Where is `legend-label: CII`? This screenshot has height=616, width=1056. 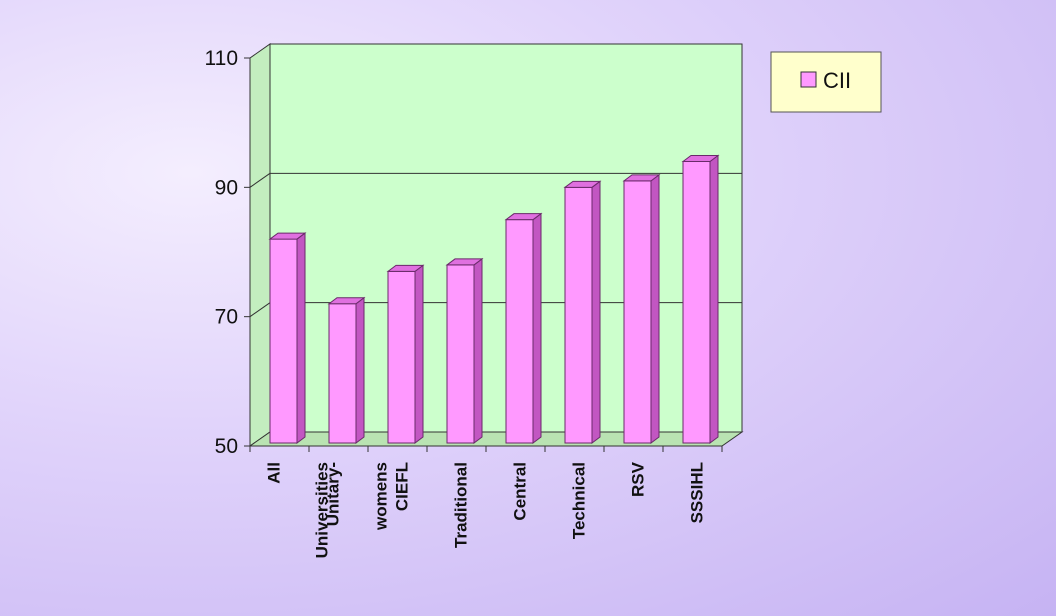
legend-label: CII is located at coordinates (837, 80).